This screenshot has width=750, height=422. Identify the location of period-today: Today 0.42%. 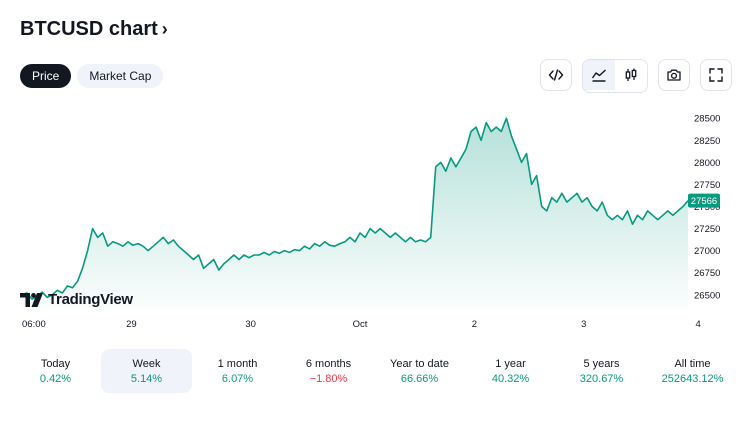
(55, 371).